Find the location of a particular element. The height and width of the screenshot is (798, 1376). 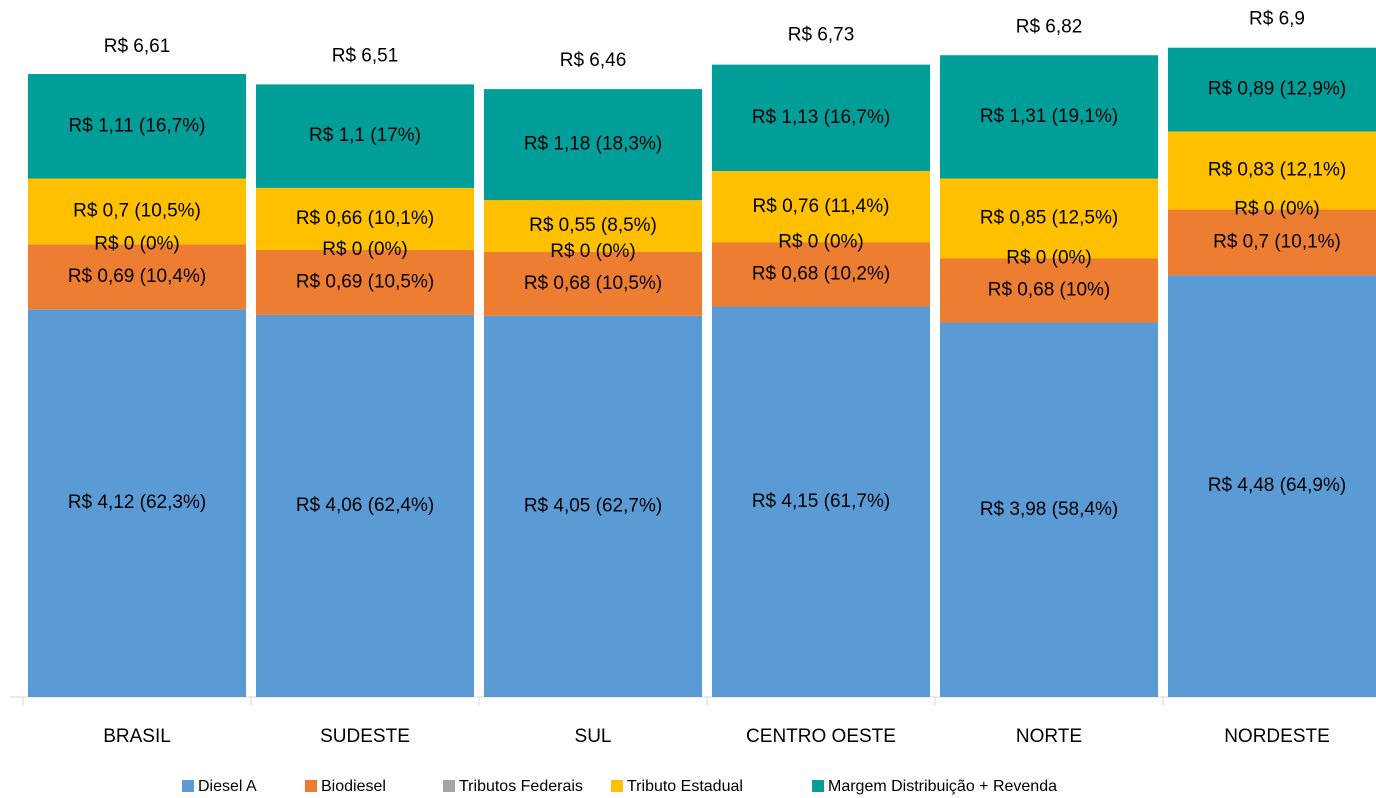

data-label: R$ 0,69 (10,4%) is located at coordinates (137, 276).